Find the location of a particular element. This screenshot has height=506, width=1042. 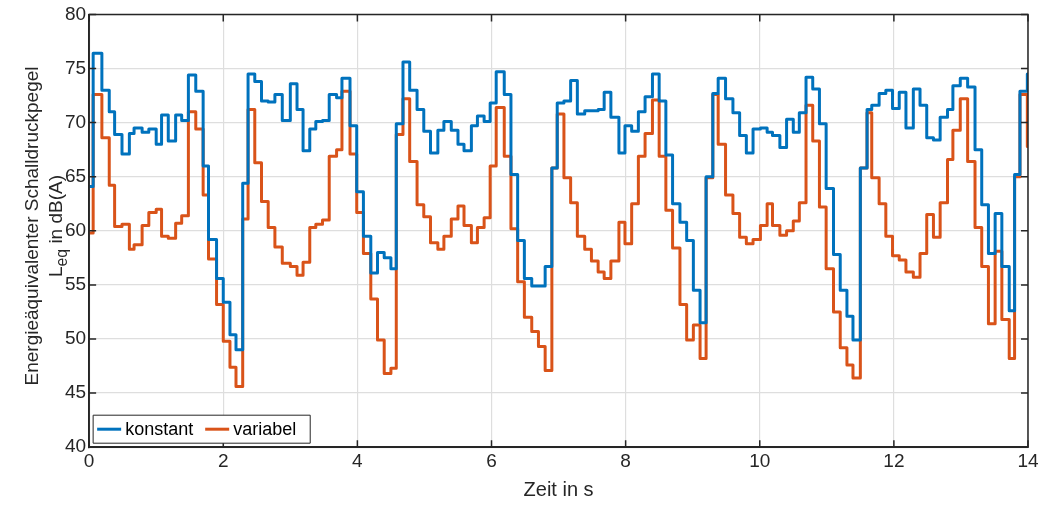

y-tick-label: 55 is located at coordinates (75, 284).